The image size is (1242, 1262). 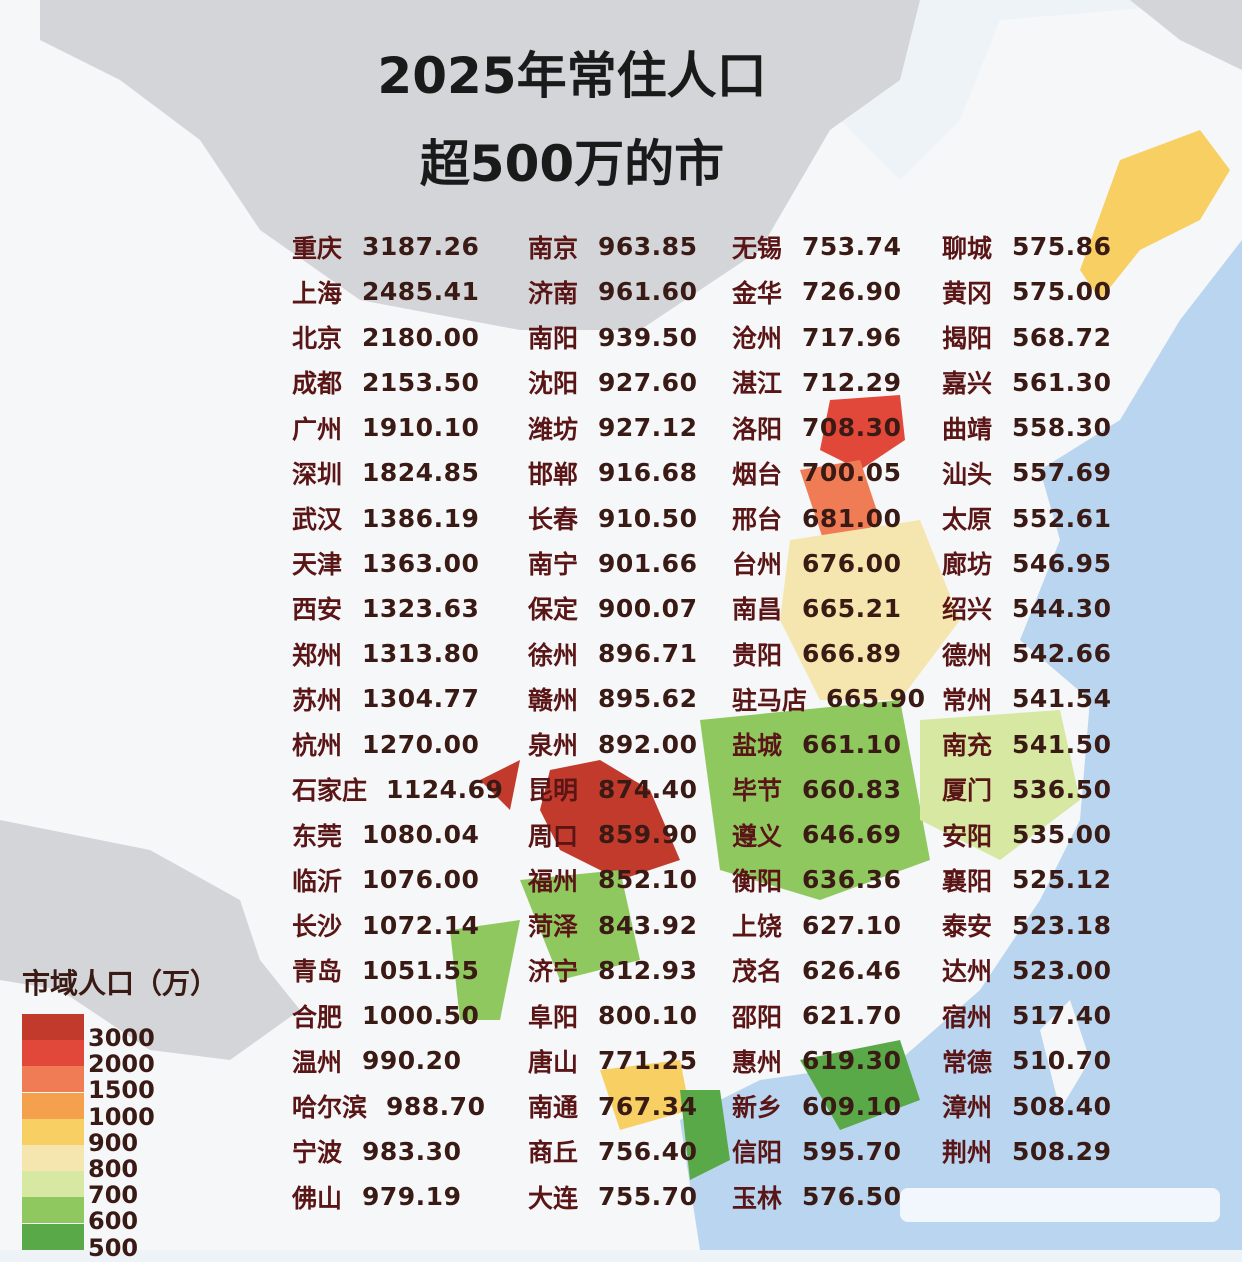 I want to click on city-row: 西安 1323.63, so click(x=397, y=608).